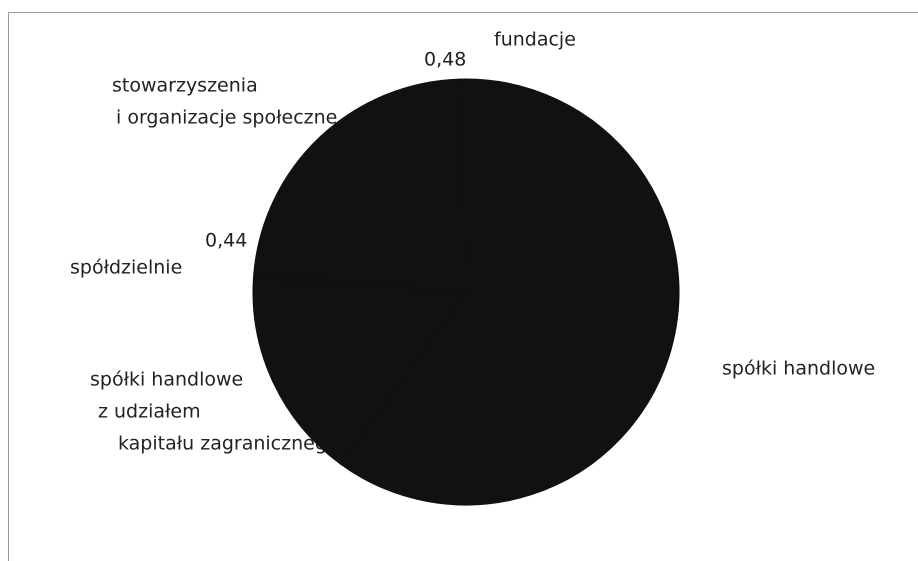 The width and height of the screenshot is (918, 561). Describe the element at coordinates (228, 444) in the screenshot. I see `slice-label: kapitału zagranicznego` at that location.